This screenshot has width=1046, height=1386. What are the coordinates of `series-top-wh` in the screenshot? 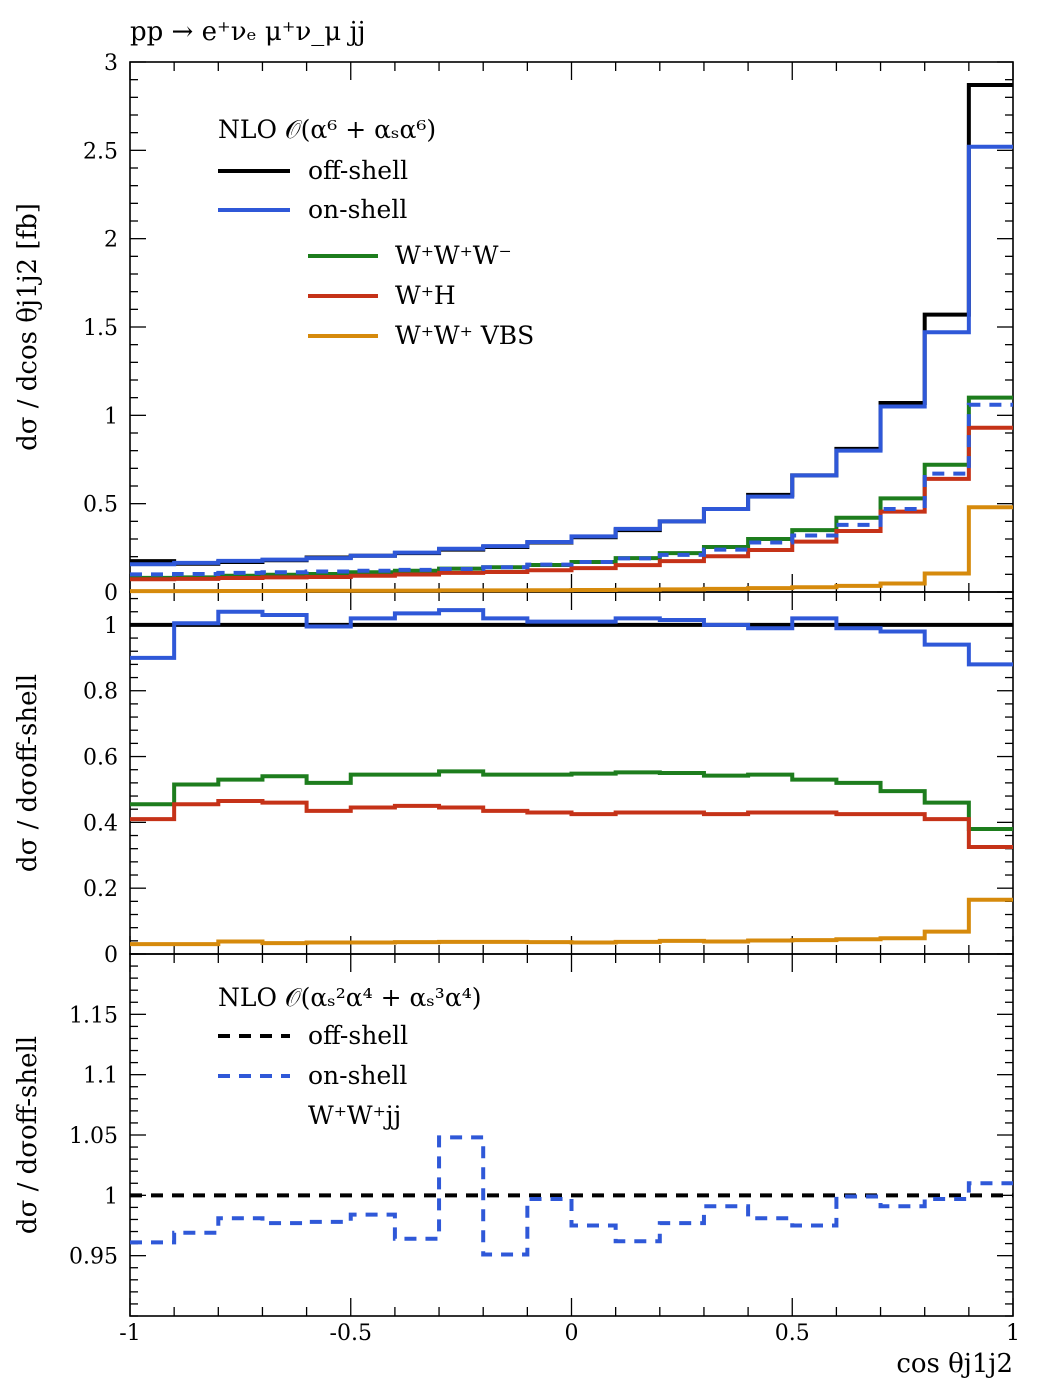 It's located at (571, 503).